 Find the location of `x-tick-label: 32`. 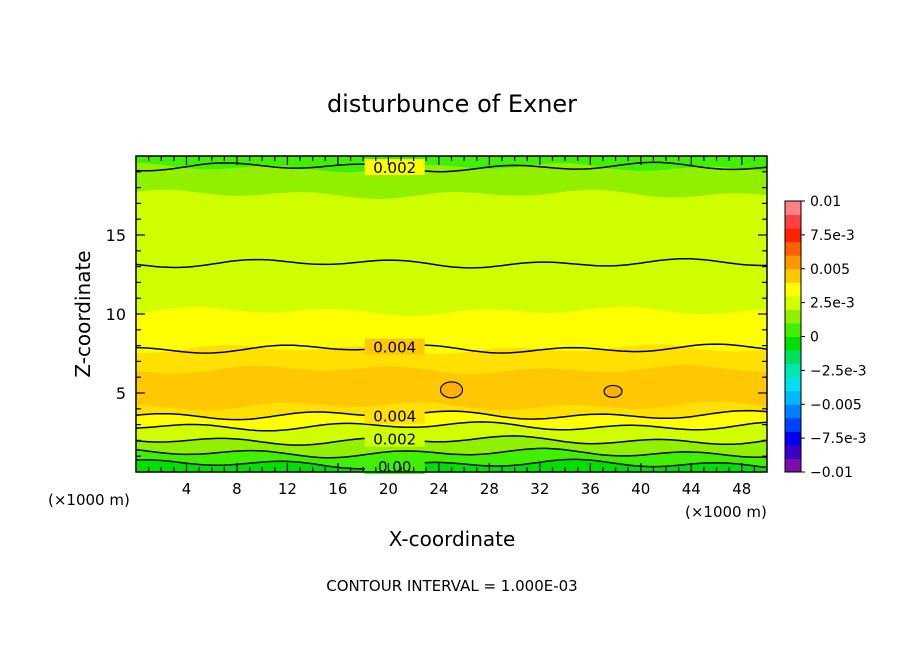

x-tick-label: 32 is located at coordinates (539, 489).